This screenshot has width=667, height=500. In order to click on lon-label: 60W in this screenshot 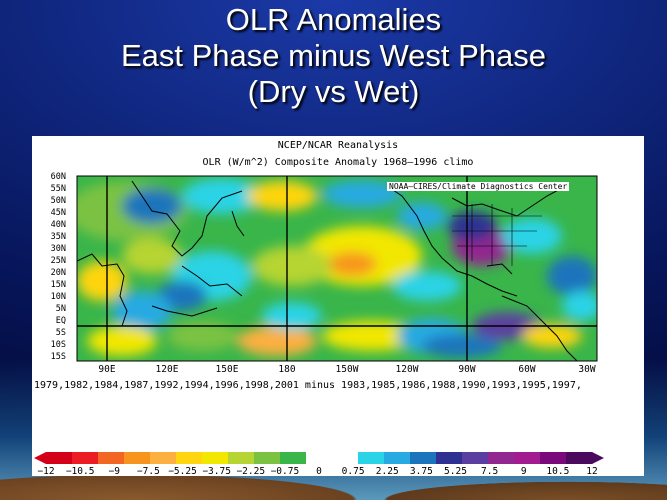, I will do `click(527, 369)`.